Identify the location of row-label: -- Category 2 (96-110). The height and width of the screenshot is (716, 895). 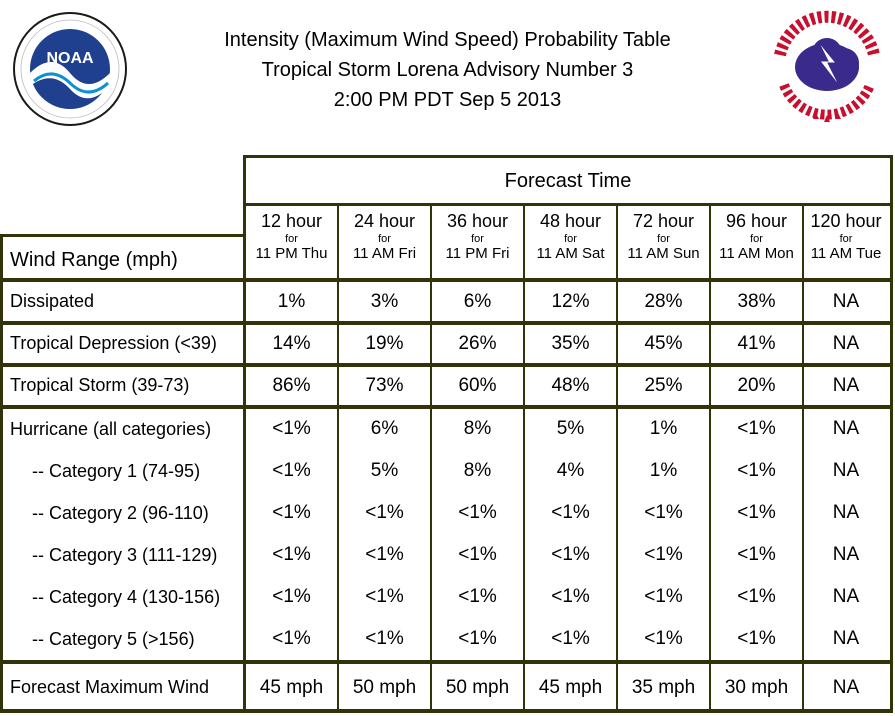
(120, 512).